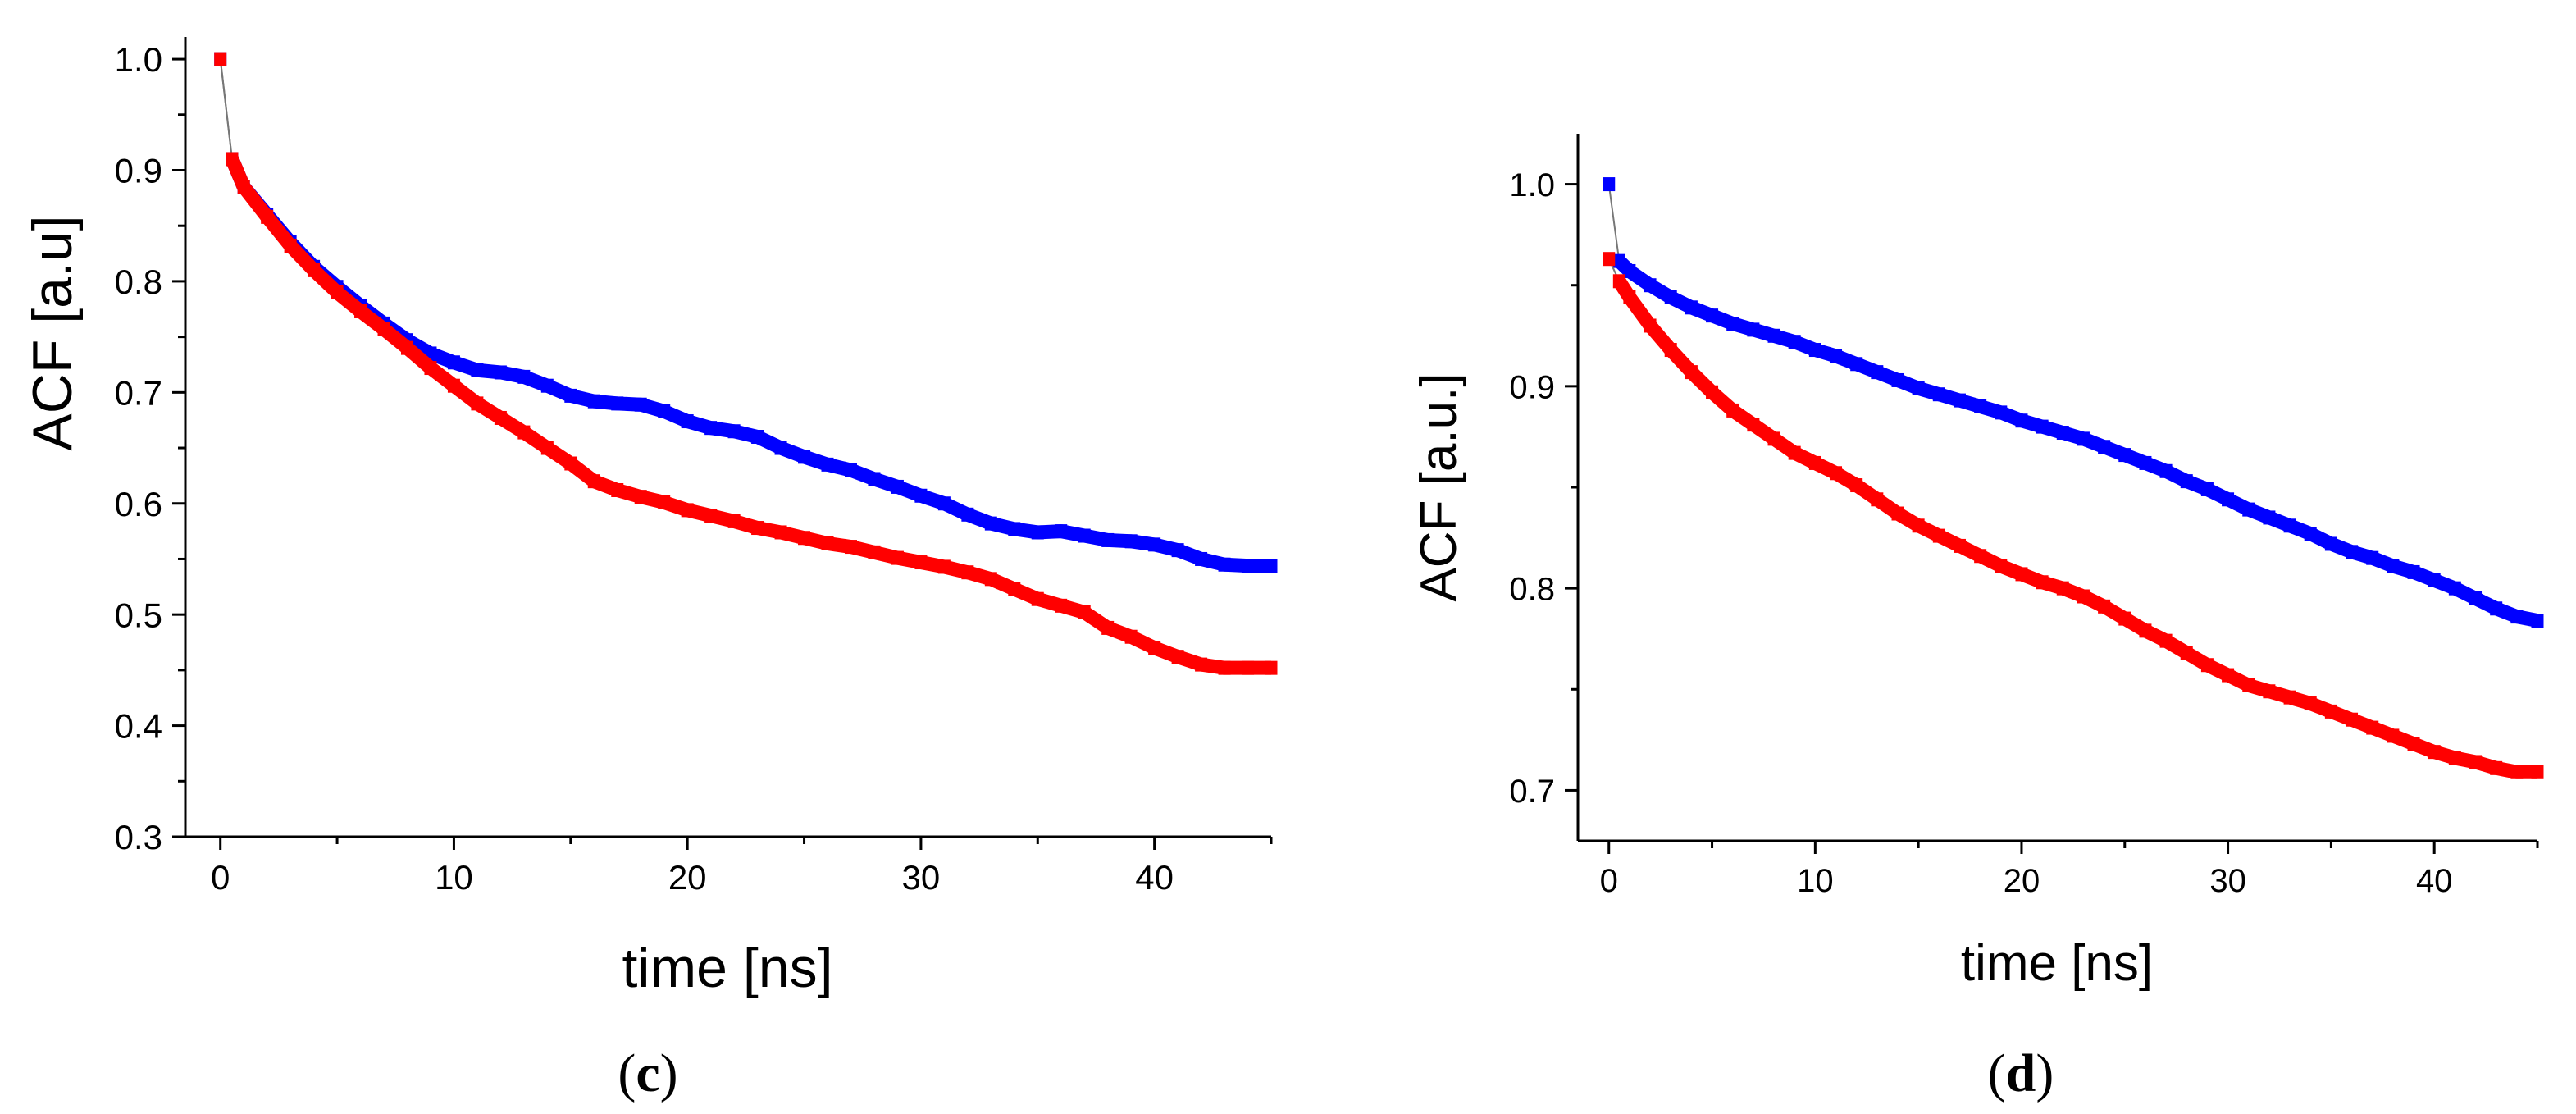 The width and height of the screenshot is (2576, 1114). Describe the element at coordinates (2021, 1073) in the screenshot. I see `panel-label-d-letter: d` at that location.